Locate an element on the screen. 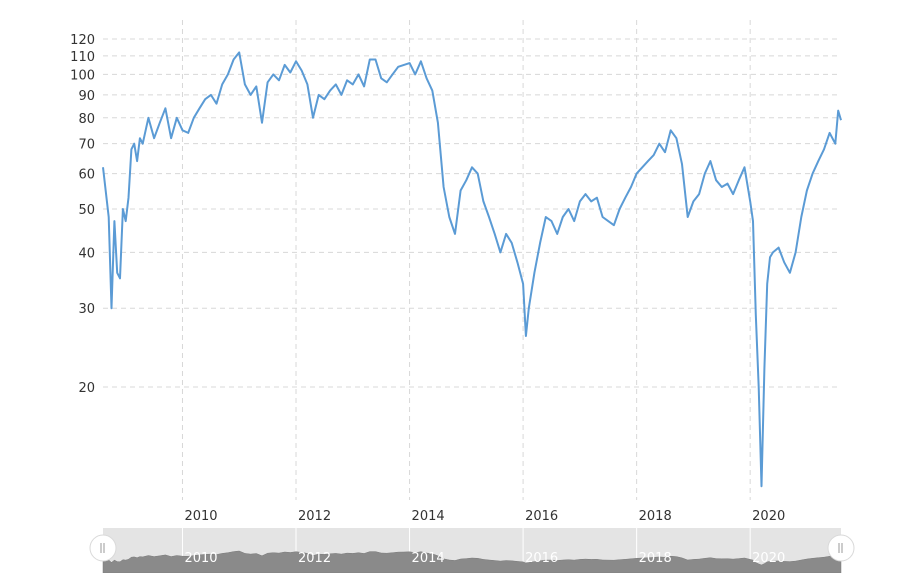 The image size is (897, 573). navigator-handle-left is located at coordinates (103, 548).